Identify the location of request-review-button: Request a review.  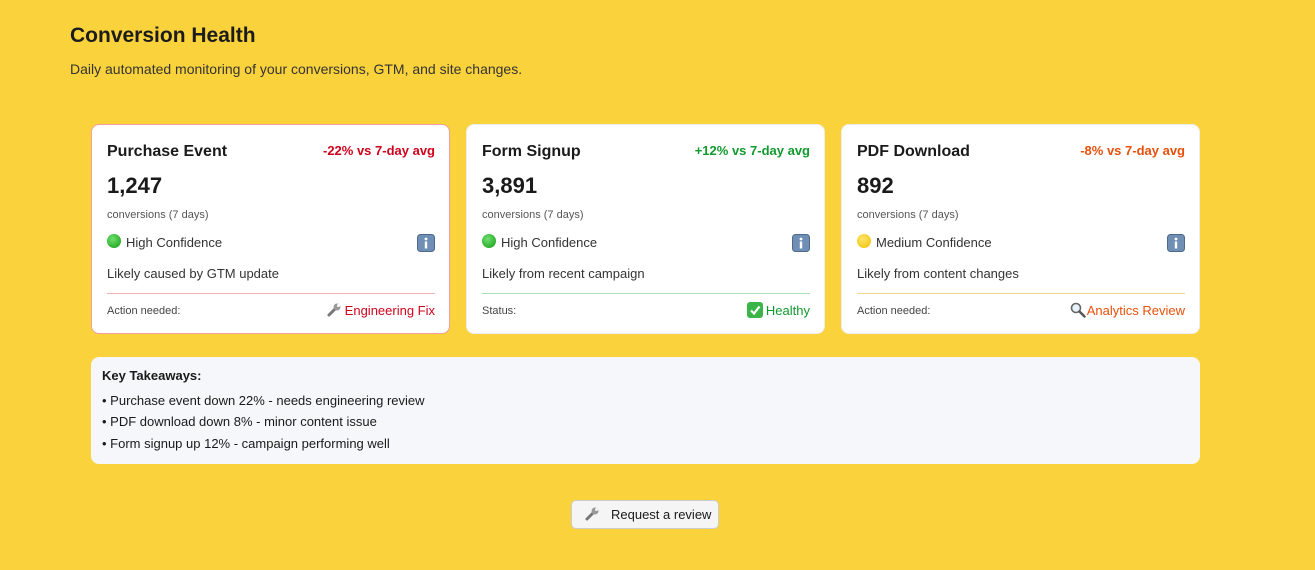
(645, 514).